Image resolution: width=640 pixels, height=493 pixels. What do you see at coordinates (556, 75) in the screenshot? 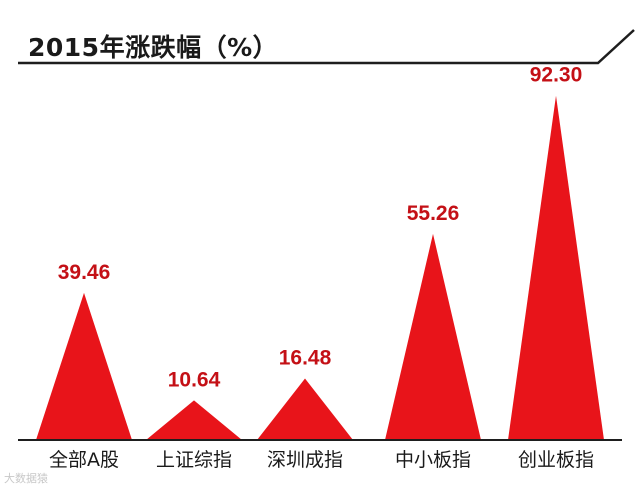
I see `value-label-5: 92.30` at bounding box center [556, 75].